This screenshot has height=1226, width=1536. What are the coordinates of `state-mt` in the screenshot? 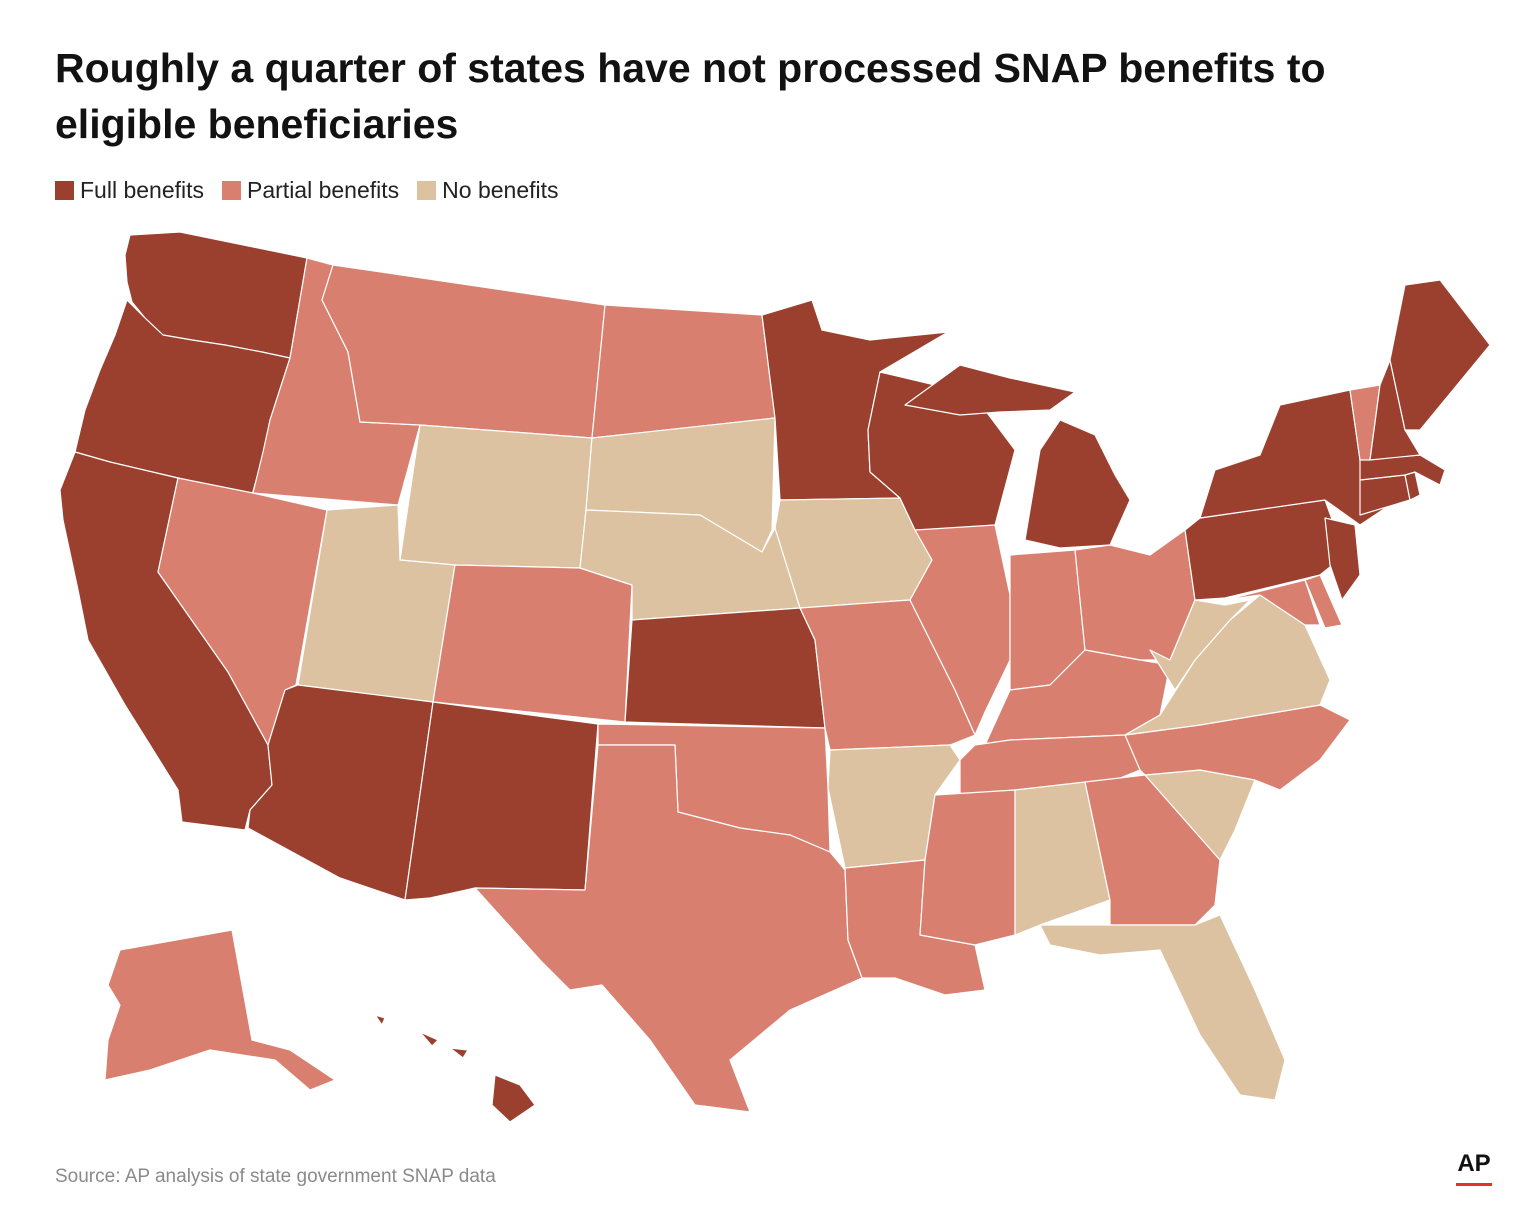 It's located at (463, 351).